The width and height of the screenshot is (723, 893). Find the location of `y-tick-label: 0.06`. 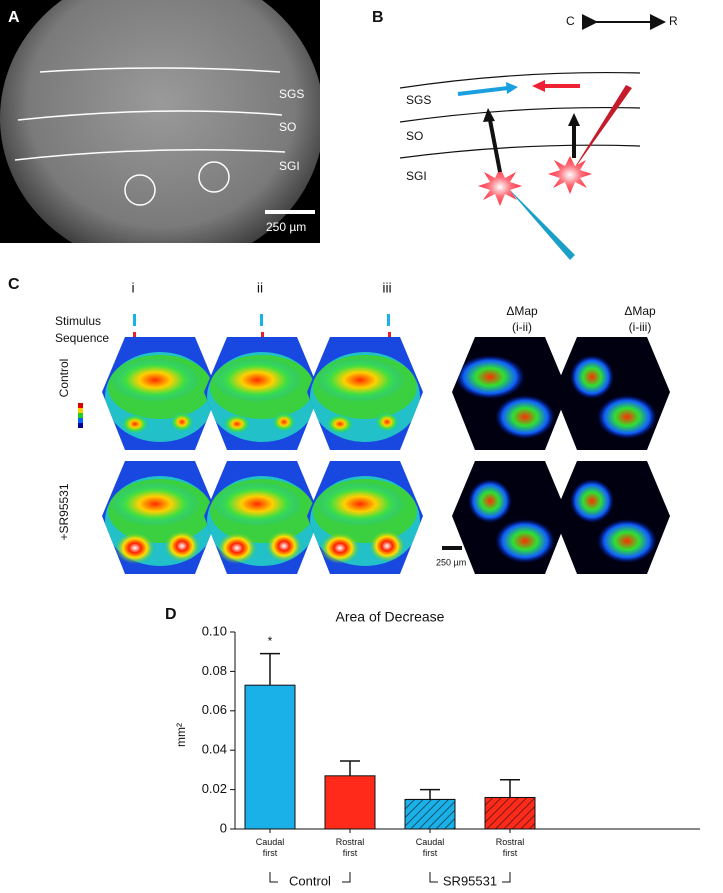

y-tick-label: 0.06 is located at coordinates (214, 709).